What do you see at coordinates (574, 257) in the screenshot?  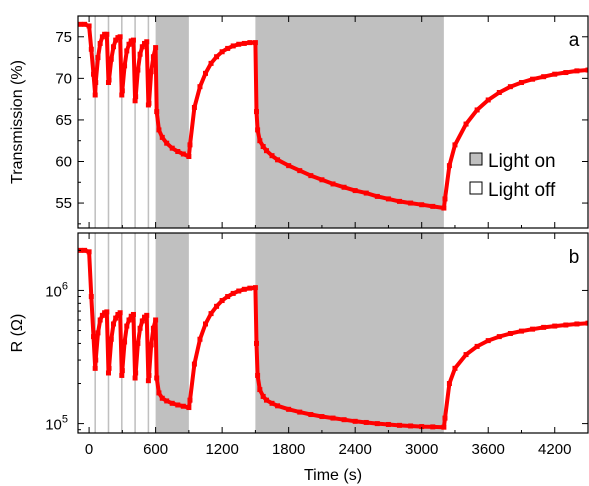 I see `panel-label-b: b` at bounding box center [574, 257].